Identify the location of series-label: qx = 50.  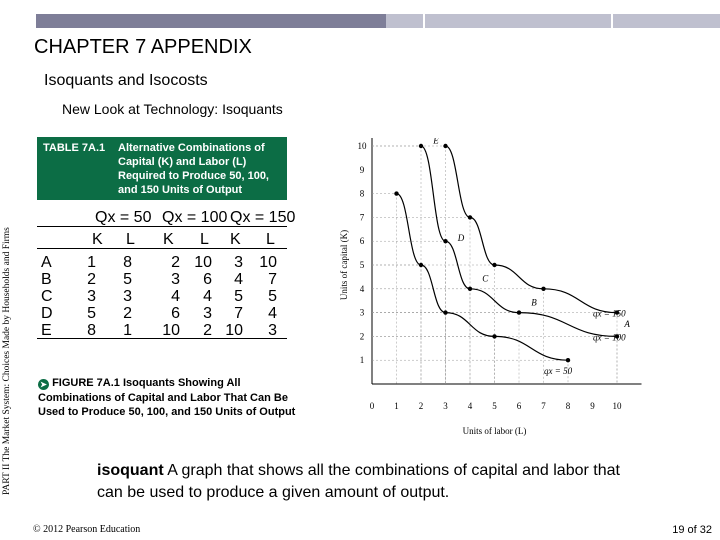
(558, 371).